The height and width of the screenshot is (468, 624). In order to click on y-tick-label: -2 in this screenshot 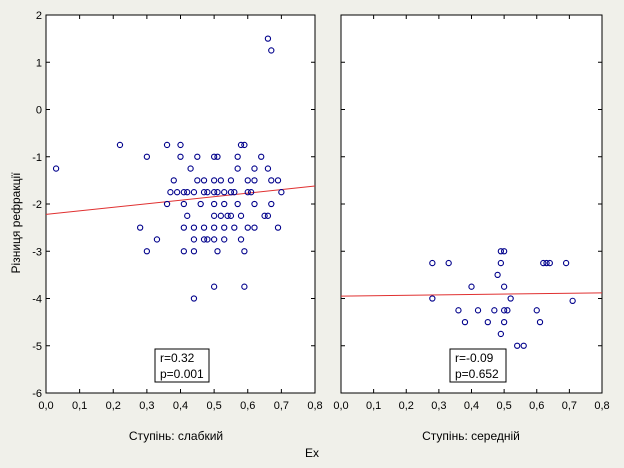, I will do `click(37, 205)`.